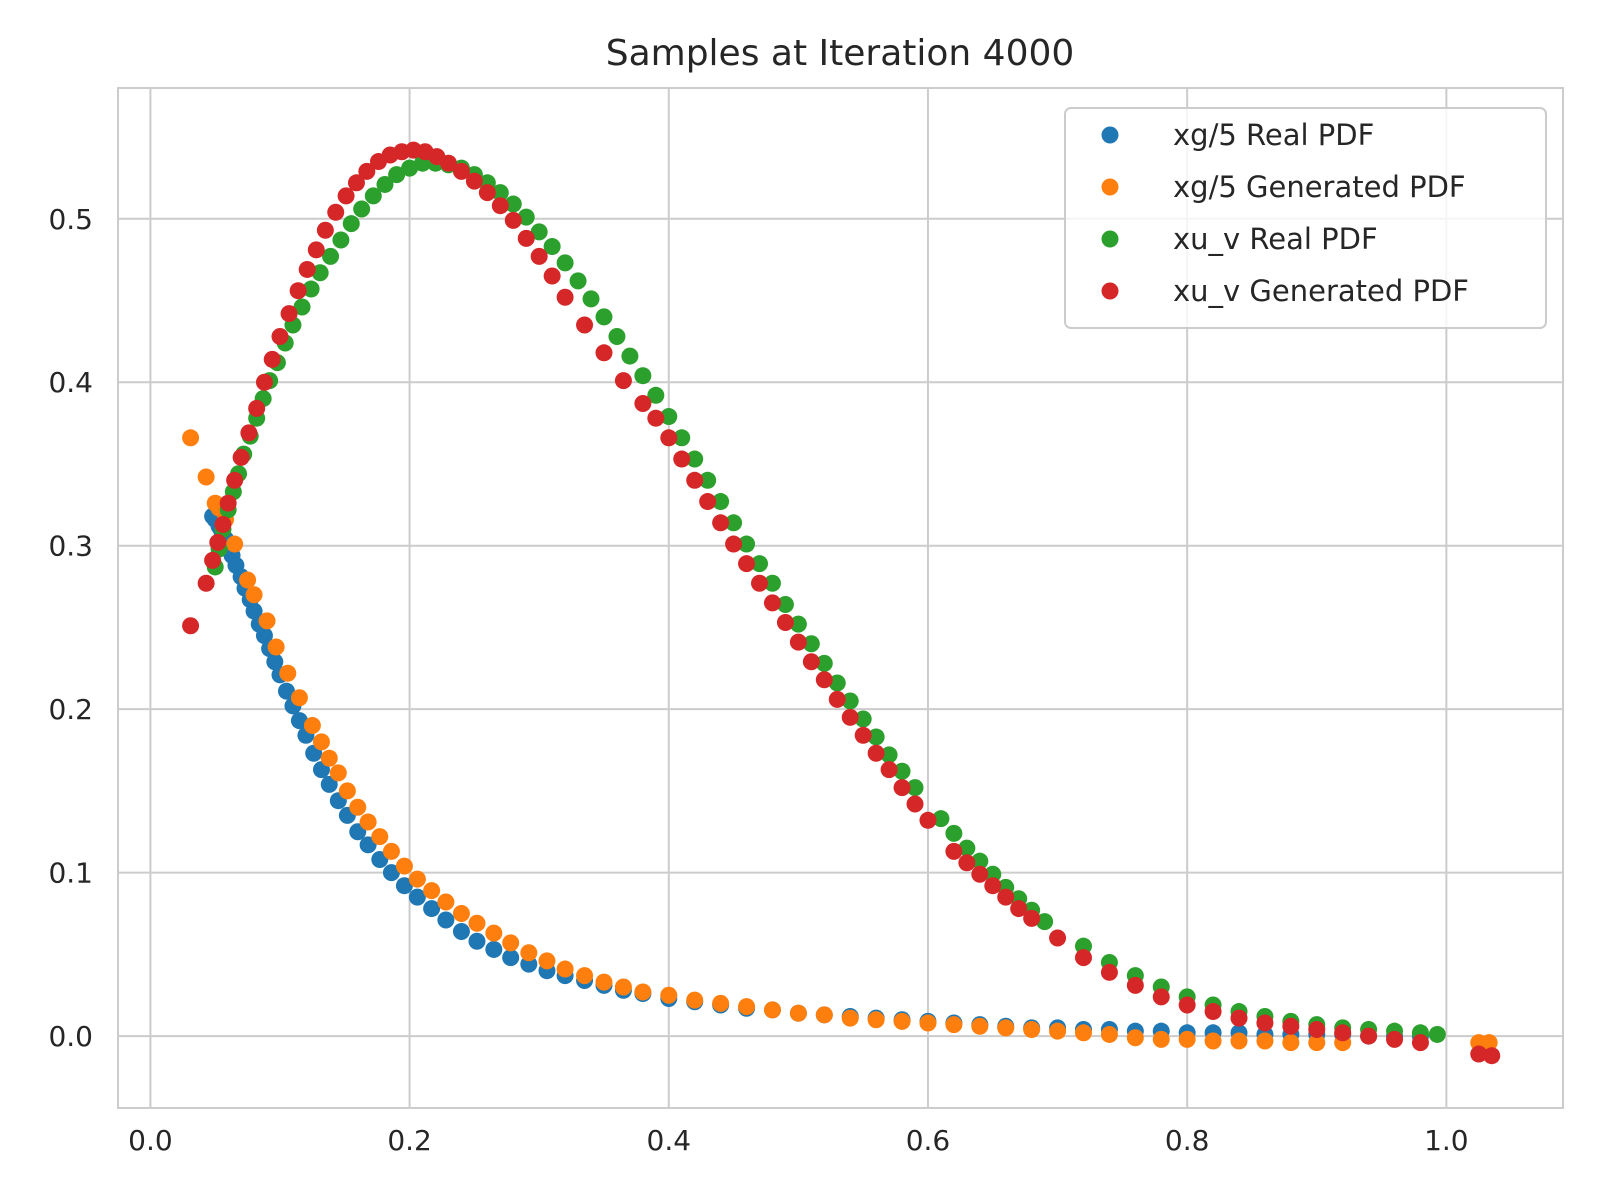 The image size is (1600, 1200). I want to click on x-tick-label: 1.0, so click(1446, 1140).